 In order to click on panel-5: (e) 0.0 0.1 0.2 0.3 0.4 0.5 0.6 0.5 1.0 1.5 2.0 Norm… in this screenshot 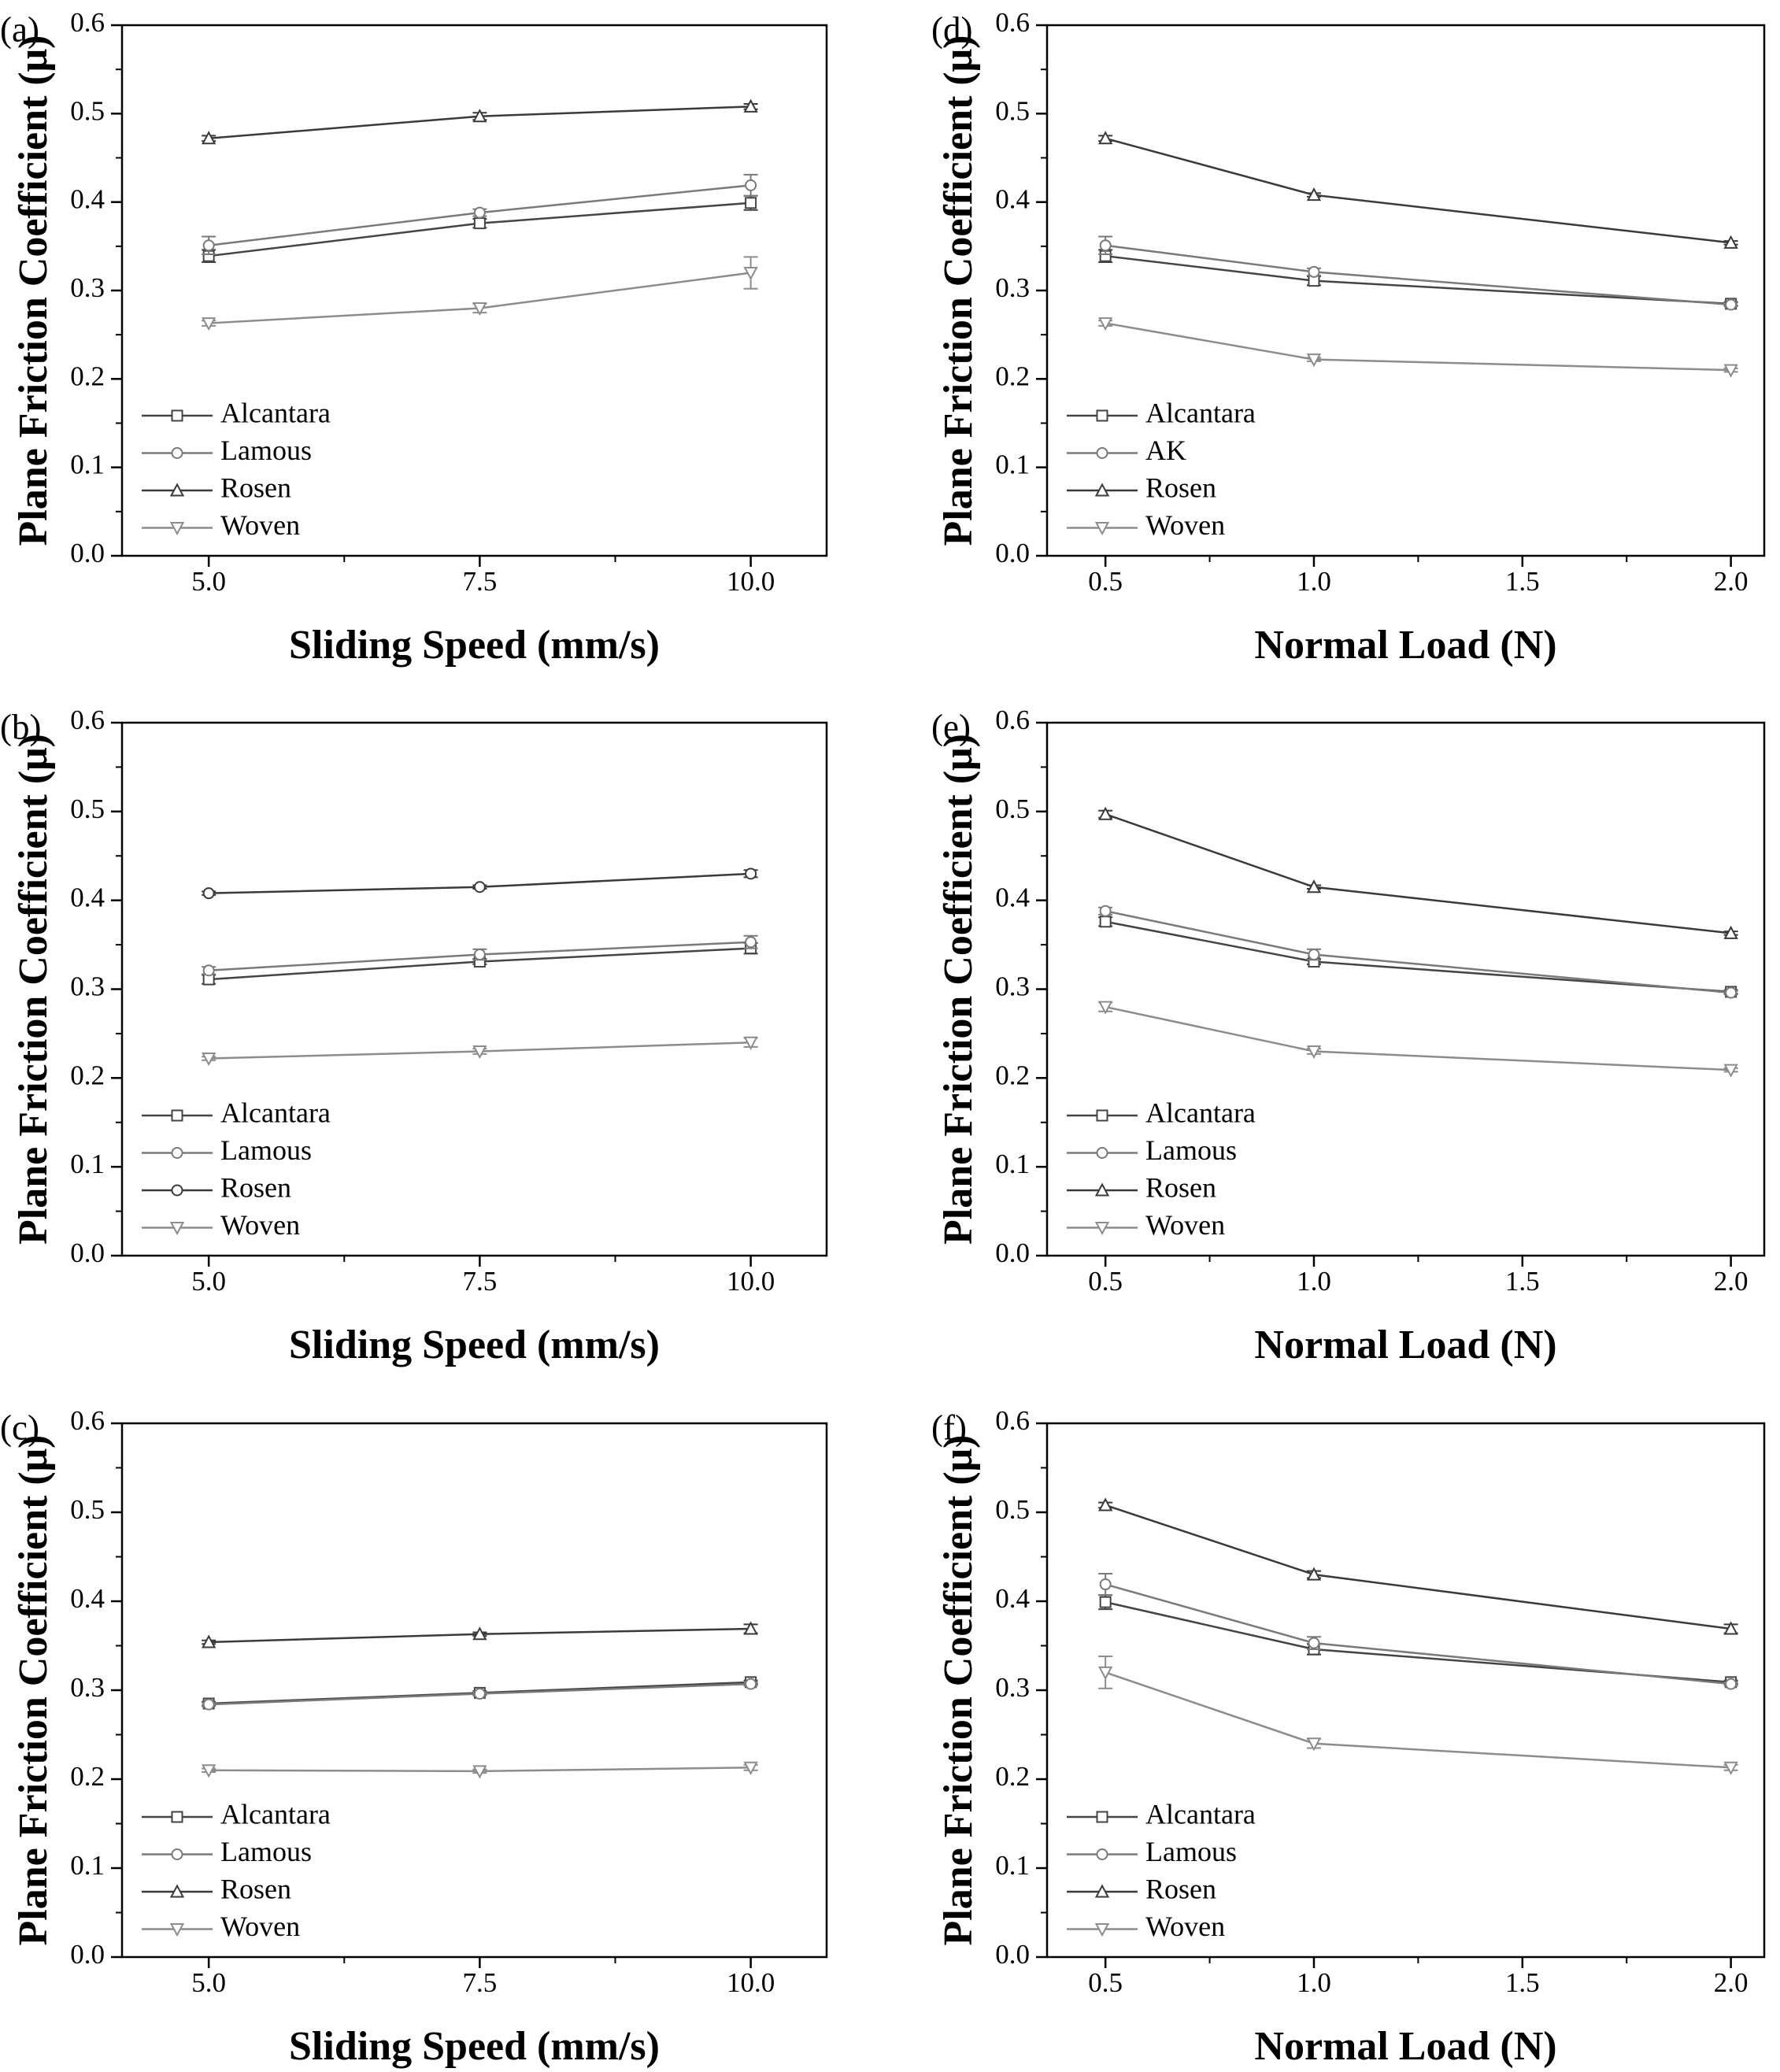, I will do `click(1348, 1036)`.